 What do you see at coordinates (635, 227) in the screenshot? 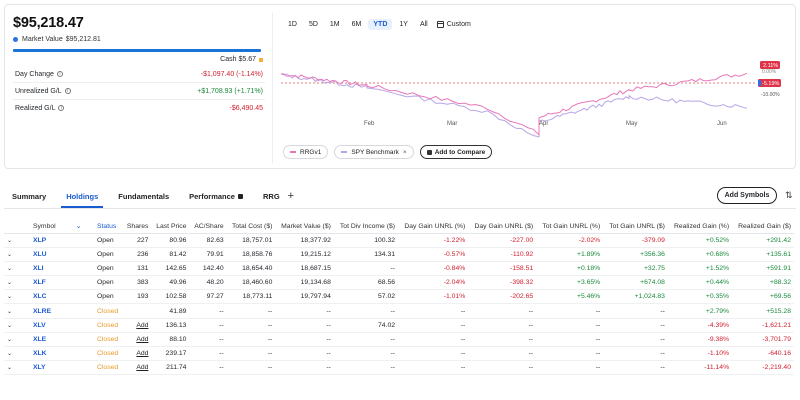
I see `column-header-tot-gain-usd: Tot Gain UNRL ($)` at bounding box center [635, 227].